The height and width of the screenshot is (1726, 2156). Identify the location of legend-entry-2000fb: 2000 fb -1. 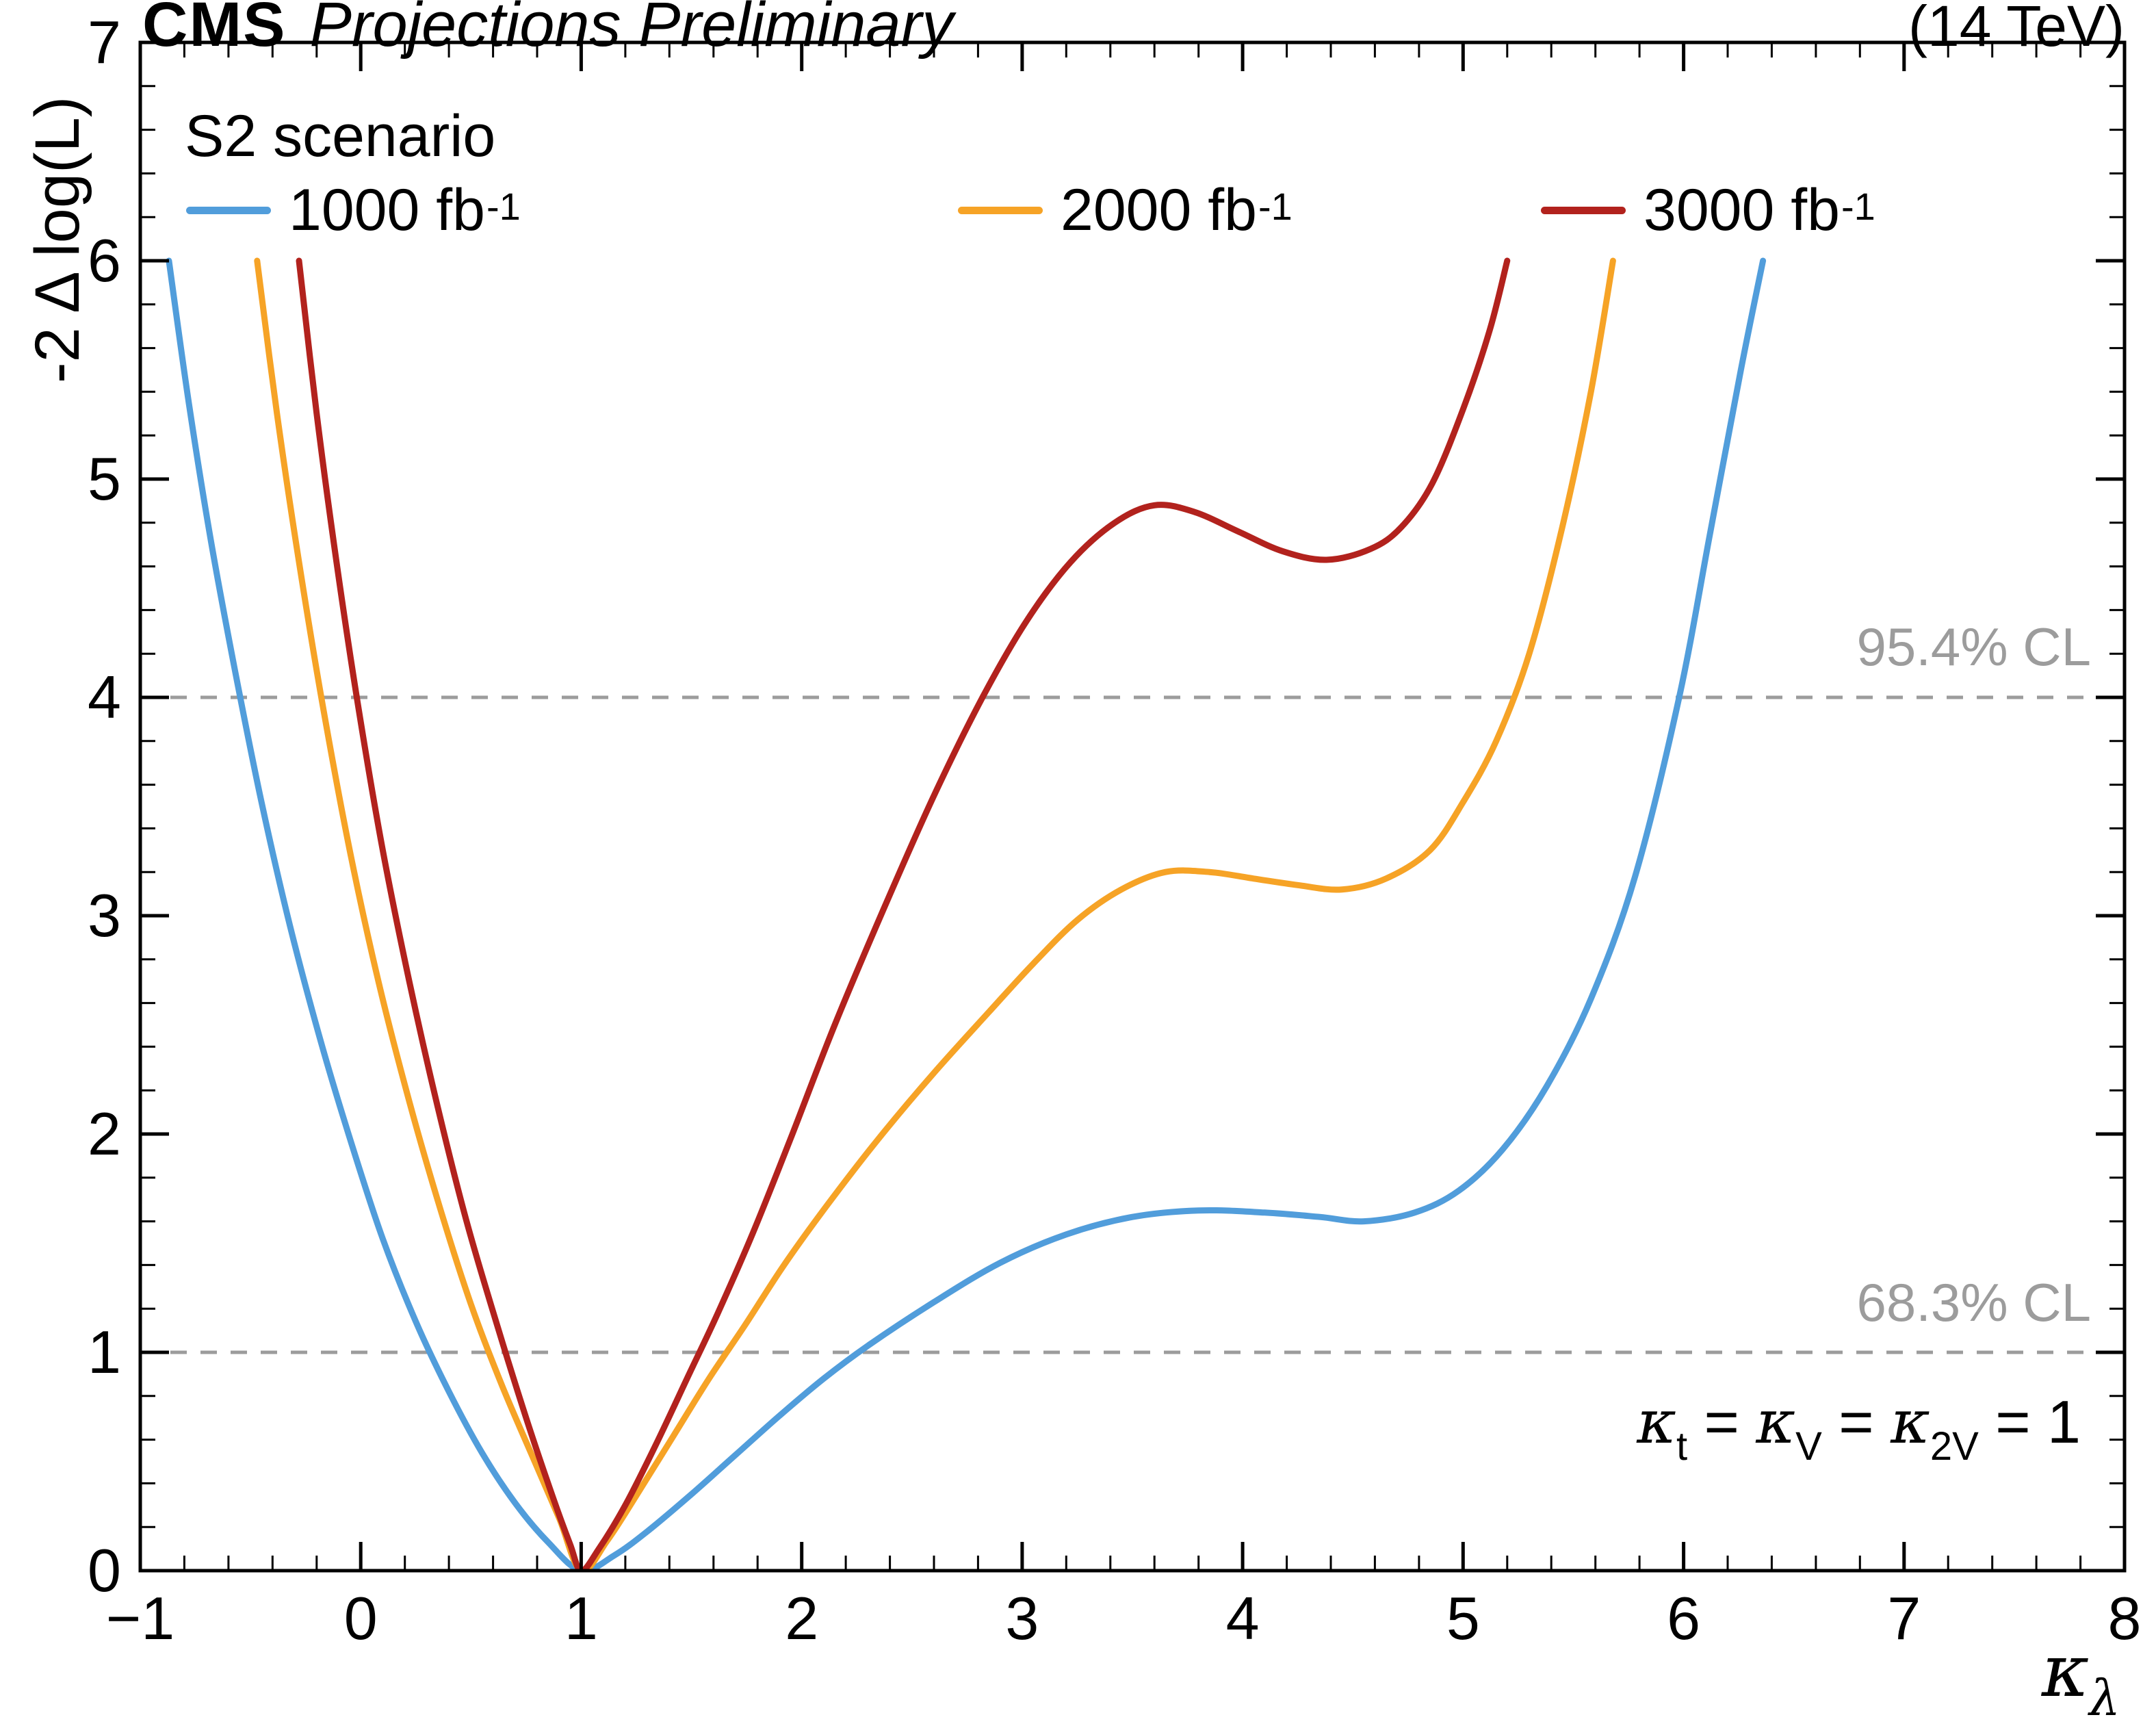
(1125, 210).